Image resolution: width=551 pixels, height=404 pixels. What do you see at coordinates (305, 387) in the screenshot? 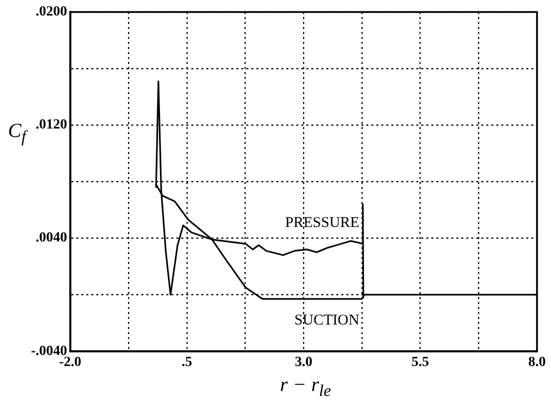
I see `x-axis-title: r − r$_{le}$` at bounding box center [305, 387].